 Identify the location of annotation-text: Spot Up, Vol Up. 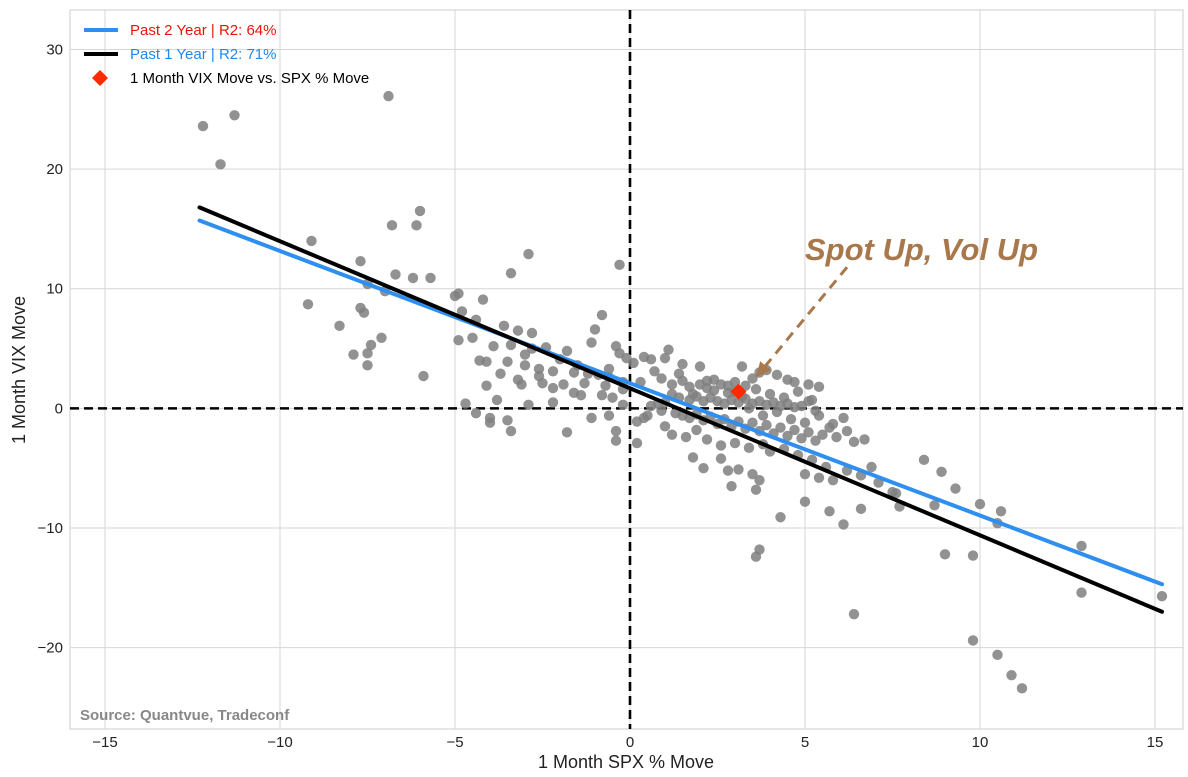
(921, 249).